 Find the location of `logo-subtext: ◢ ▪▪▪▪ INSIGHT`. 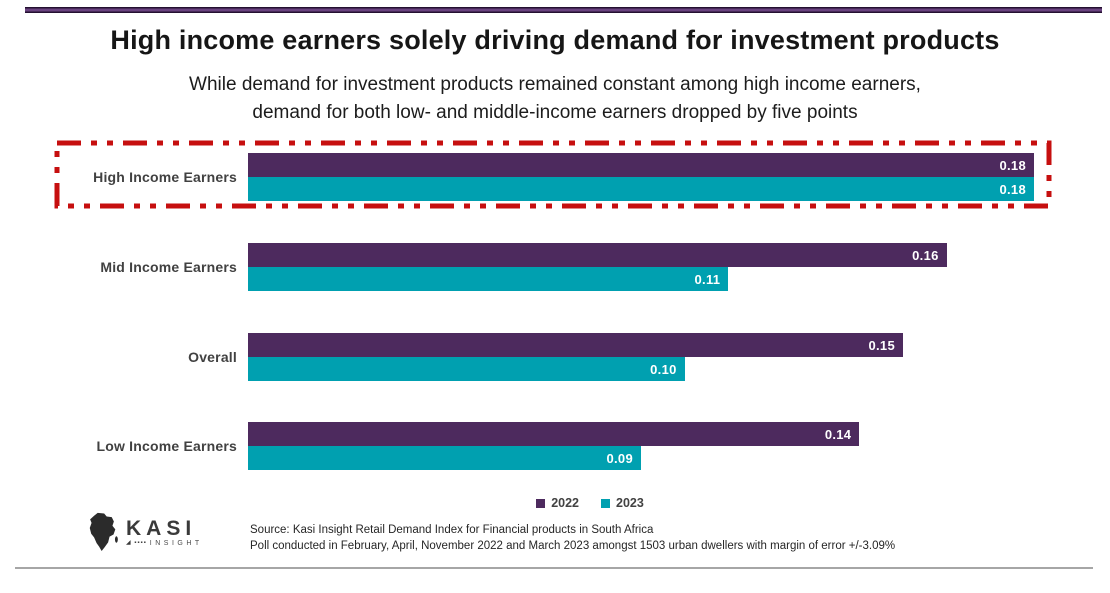

logo-subtext: ◢ ▪▪▪▪ INSIGHT is located at coordinates (164, 543).